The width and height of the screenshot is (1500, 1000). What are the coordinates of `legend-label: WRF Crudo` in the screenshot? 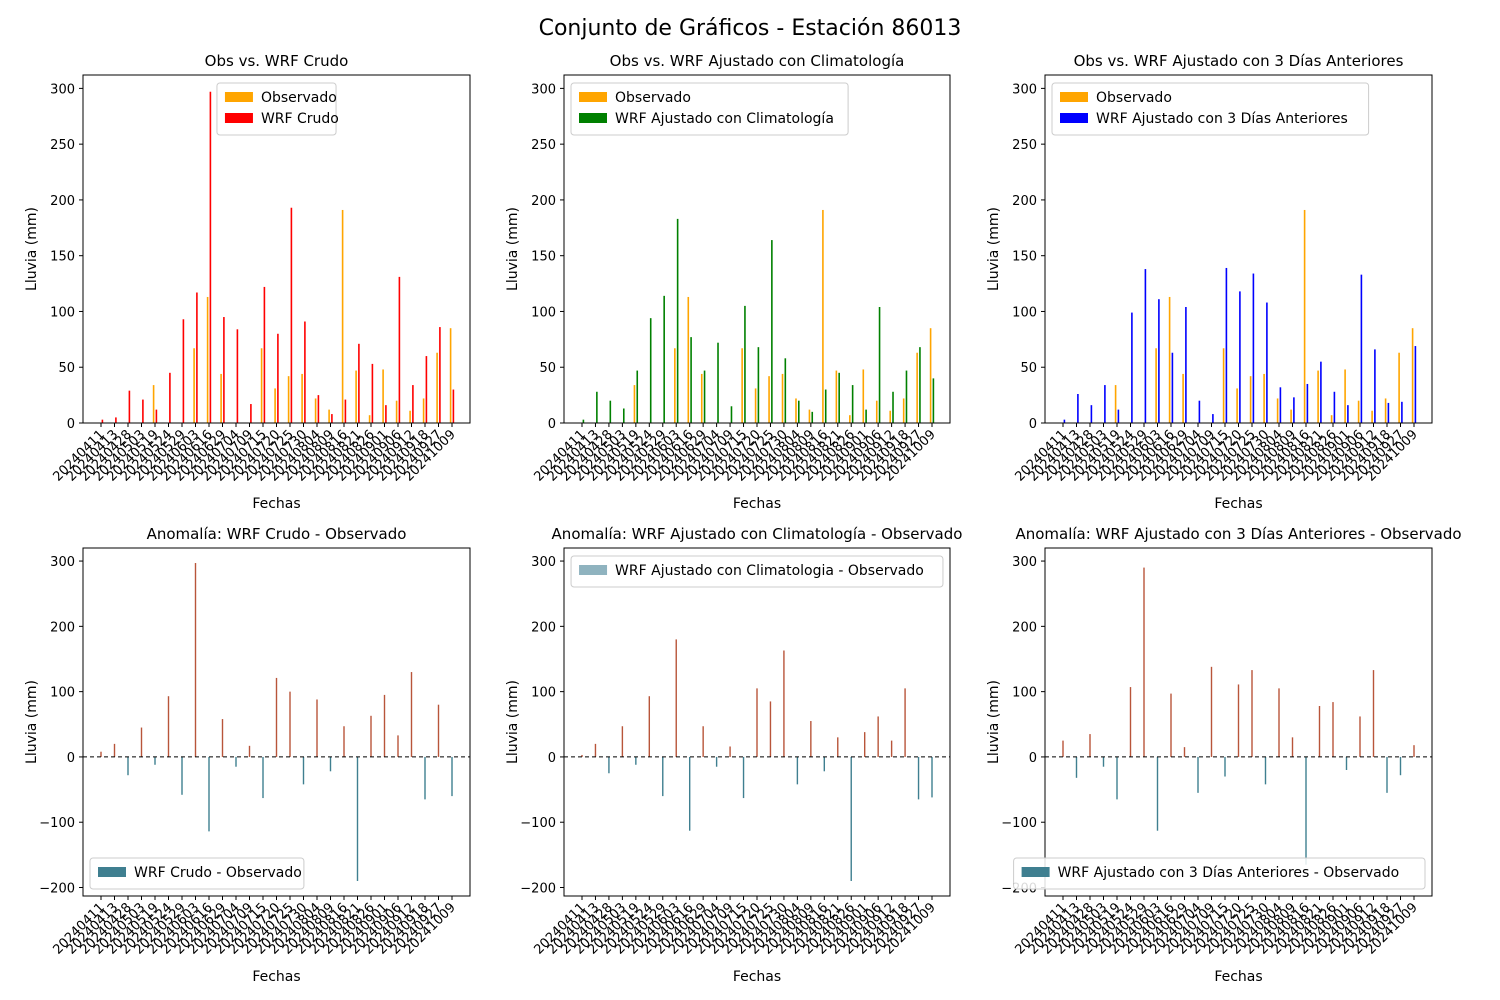 It's located at (300, 119).